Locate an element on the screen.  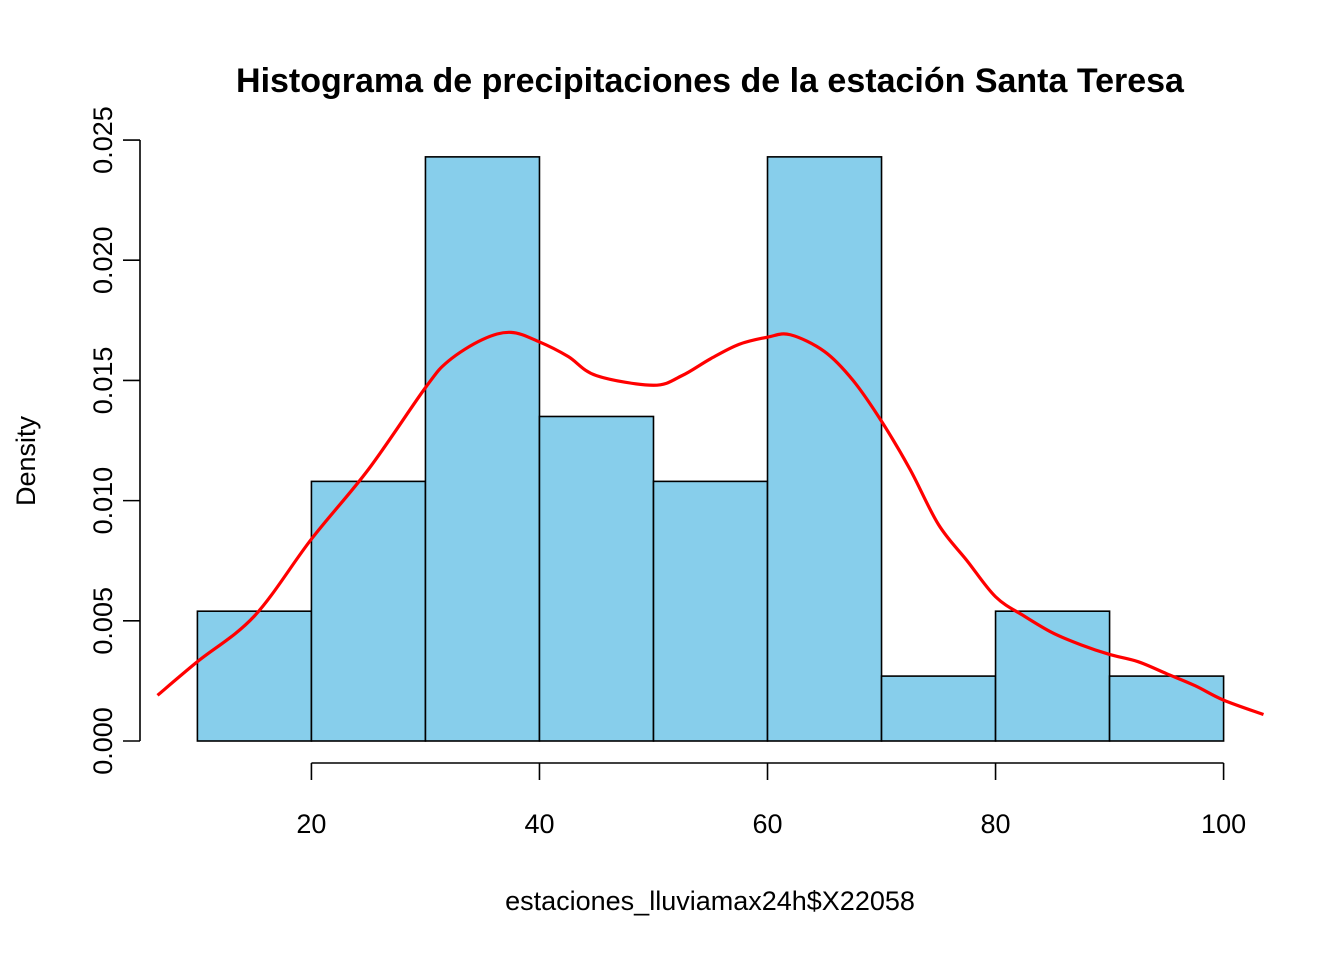
x-tick-label-1: 20 is located at coordinates (311, 824).